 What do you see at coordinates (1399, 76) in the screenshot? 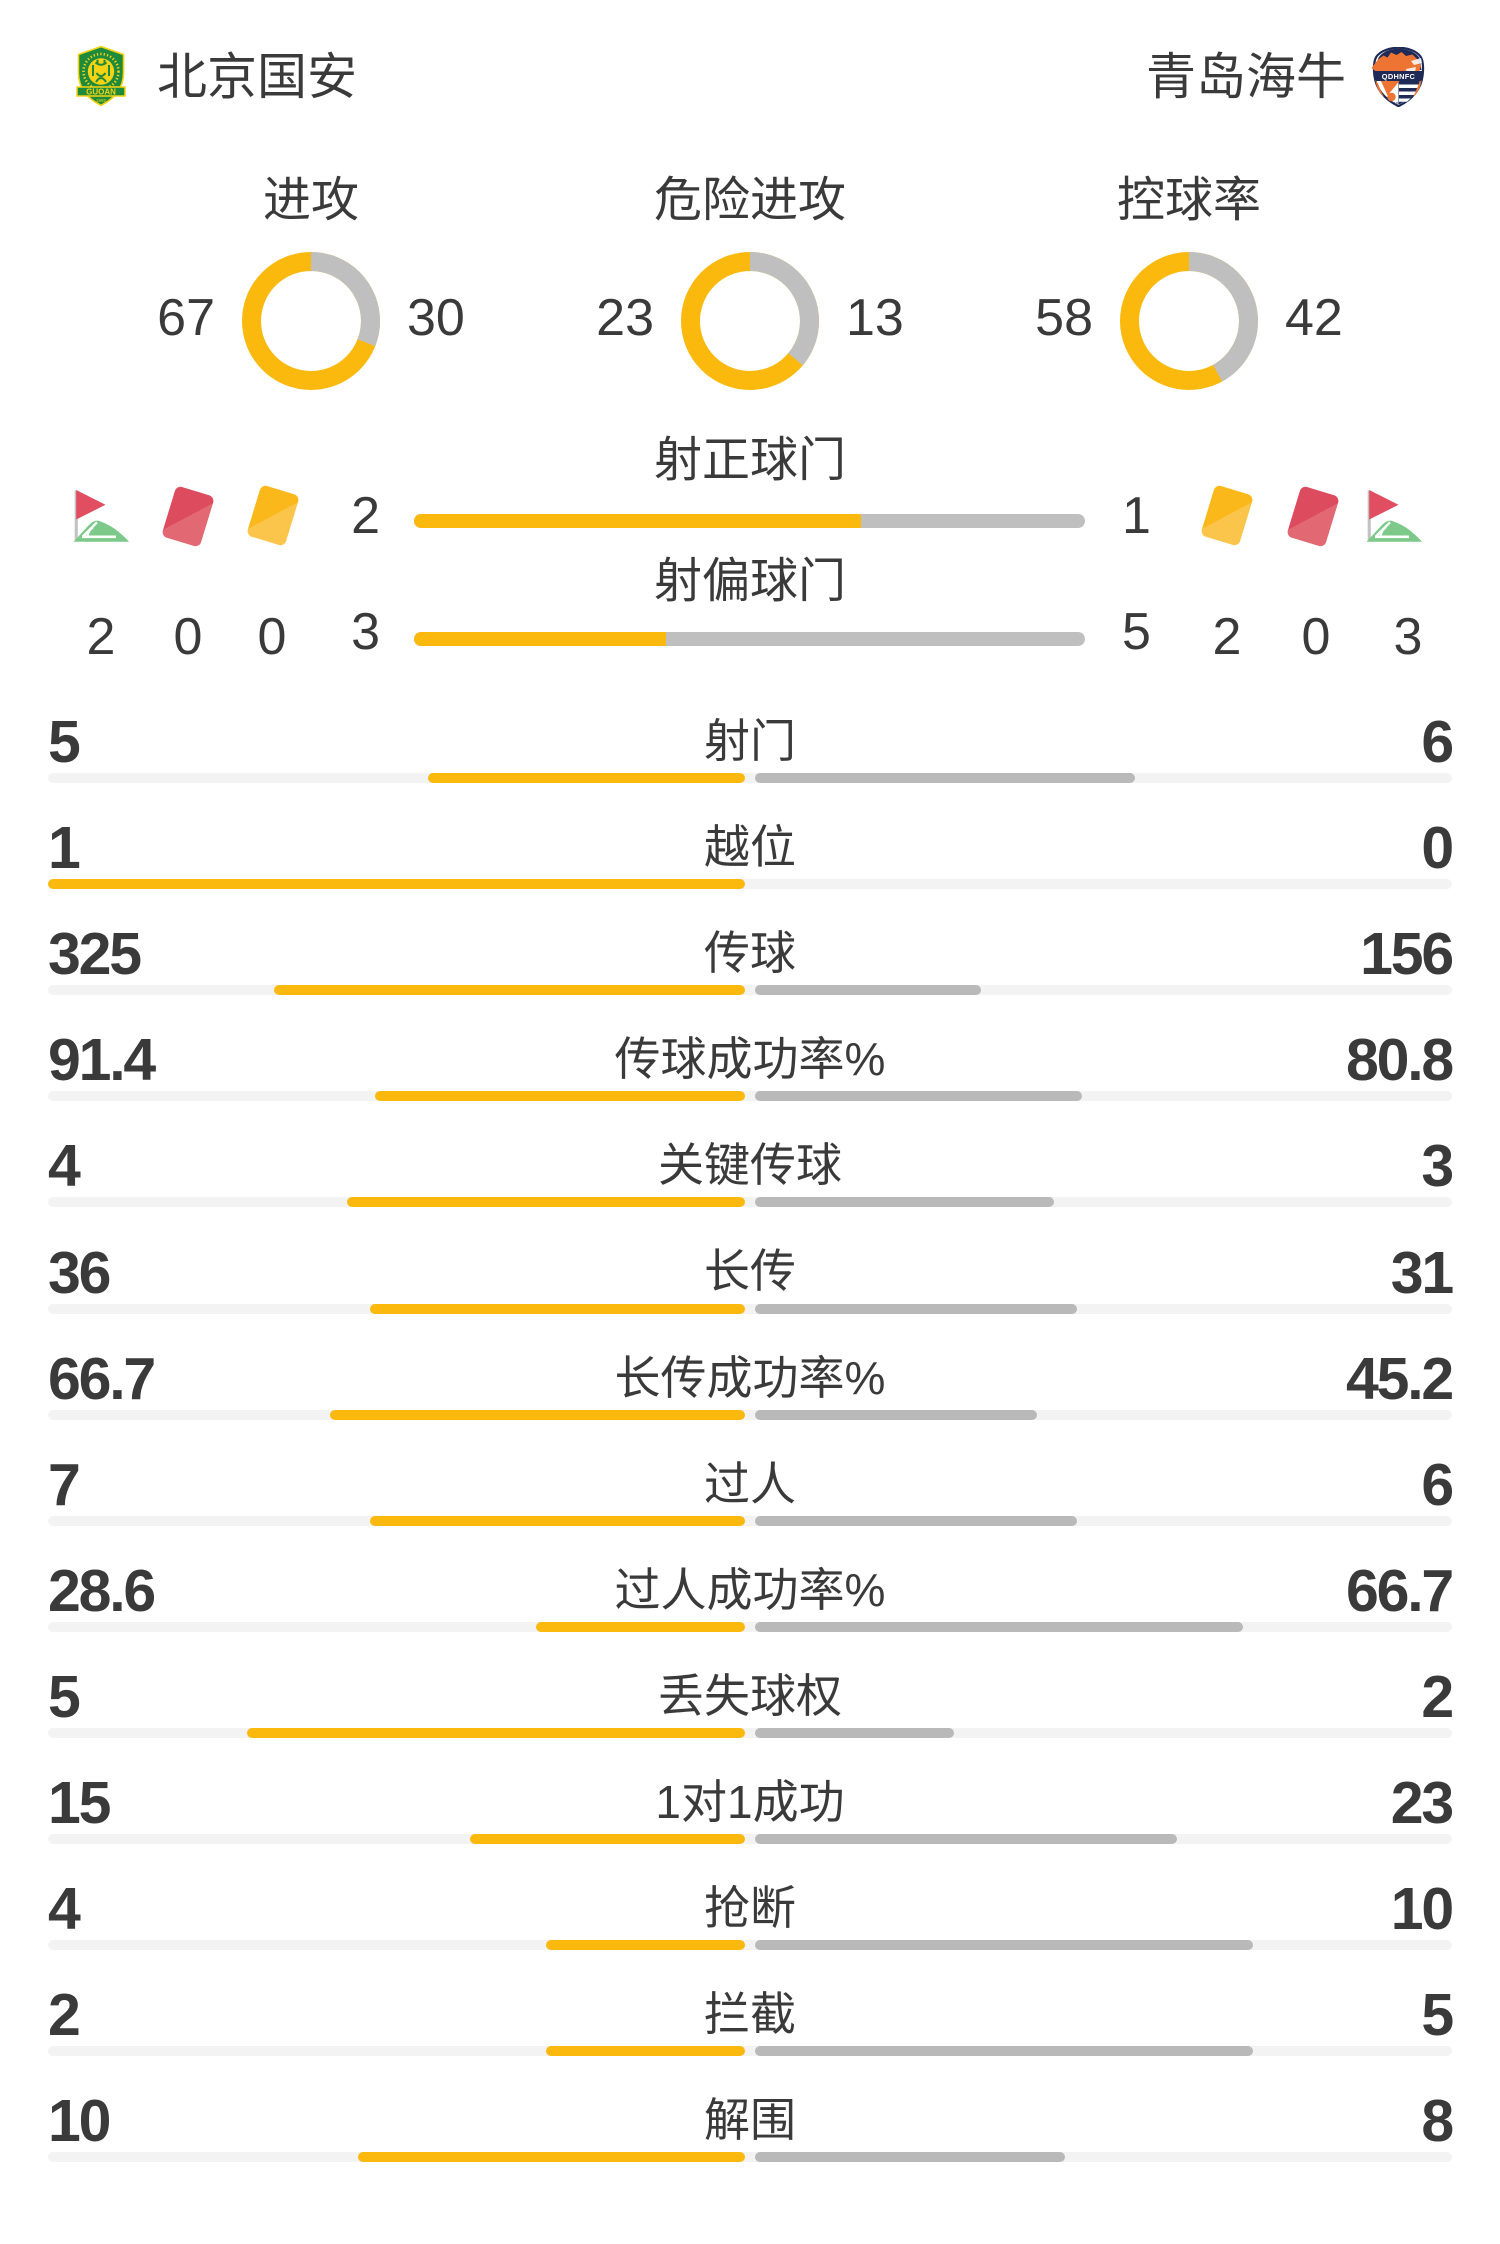
I see `svg-text: QDHNFC` at bounding box center [1399, 76].